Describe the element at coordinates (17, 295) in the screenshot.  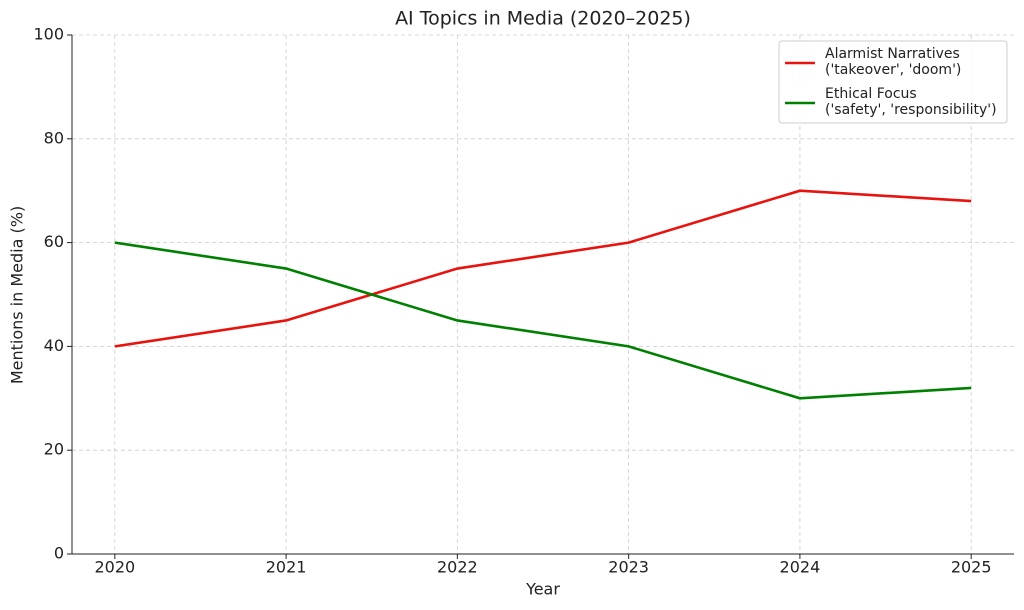
I see `y-axis-label: Mentions in Media (%)` at that location.